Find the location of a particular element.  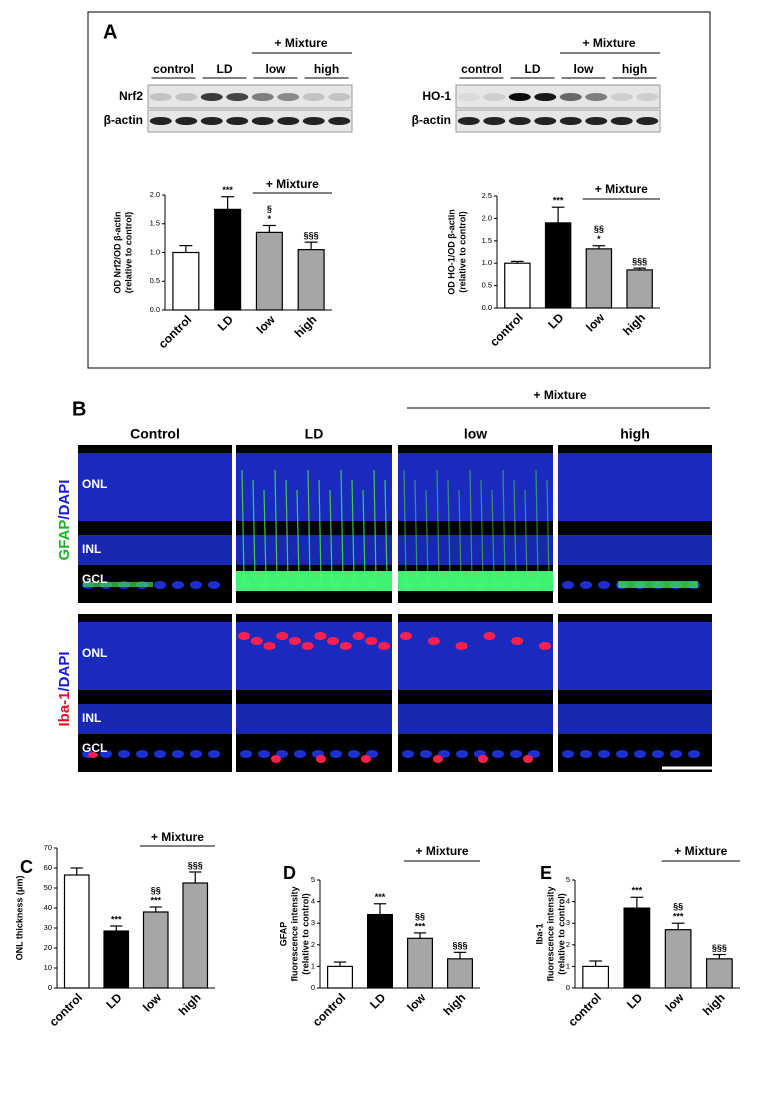

y-tick-label: 4 is located at coordinates (313, 901).